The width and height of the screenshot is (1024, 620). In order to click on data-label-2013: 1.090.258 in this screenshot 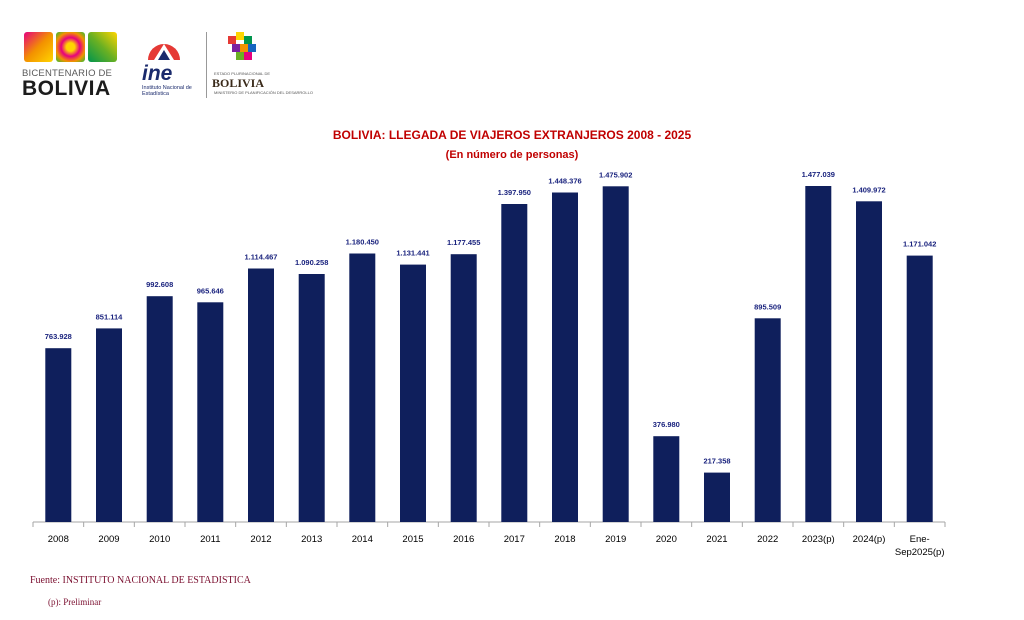, I will do `click(311, 262)`.